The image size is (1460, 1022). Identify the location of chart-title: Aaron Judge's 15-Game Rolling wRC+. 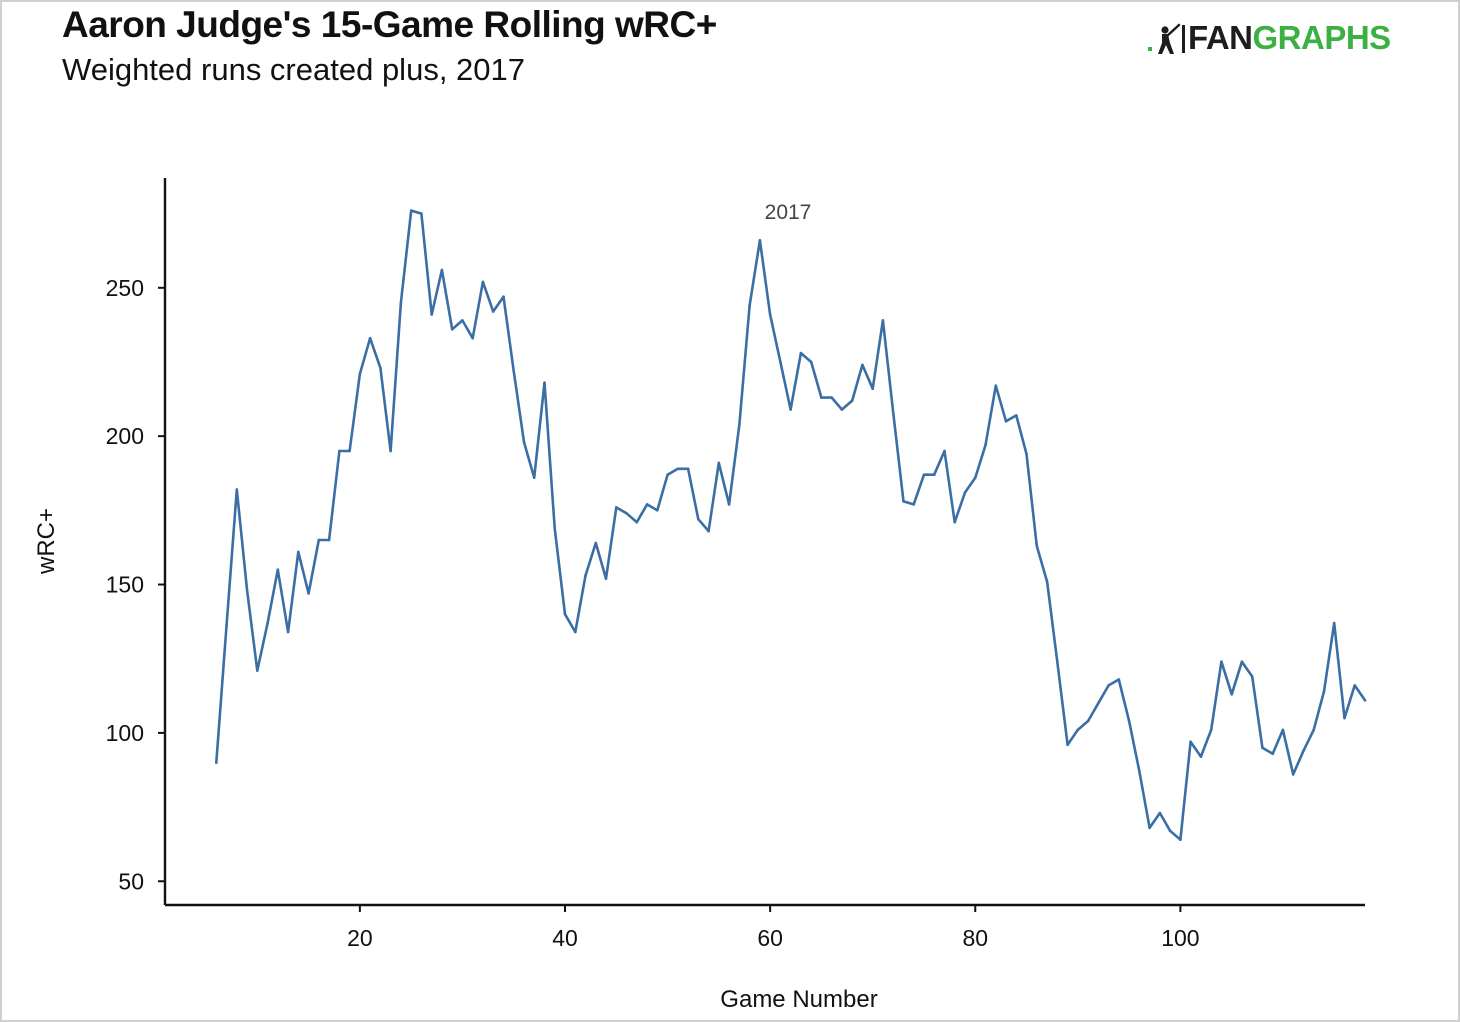
(389, 24).